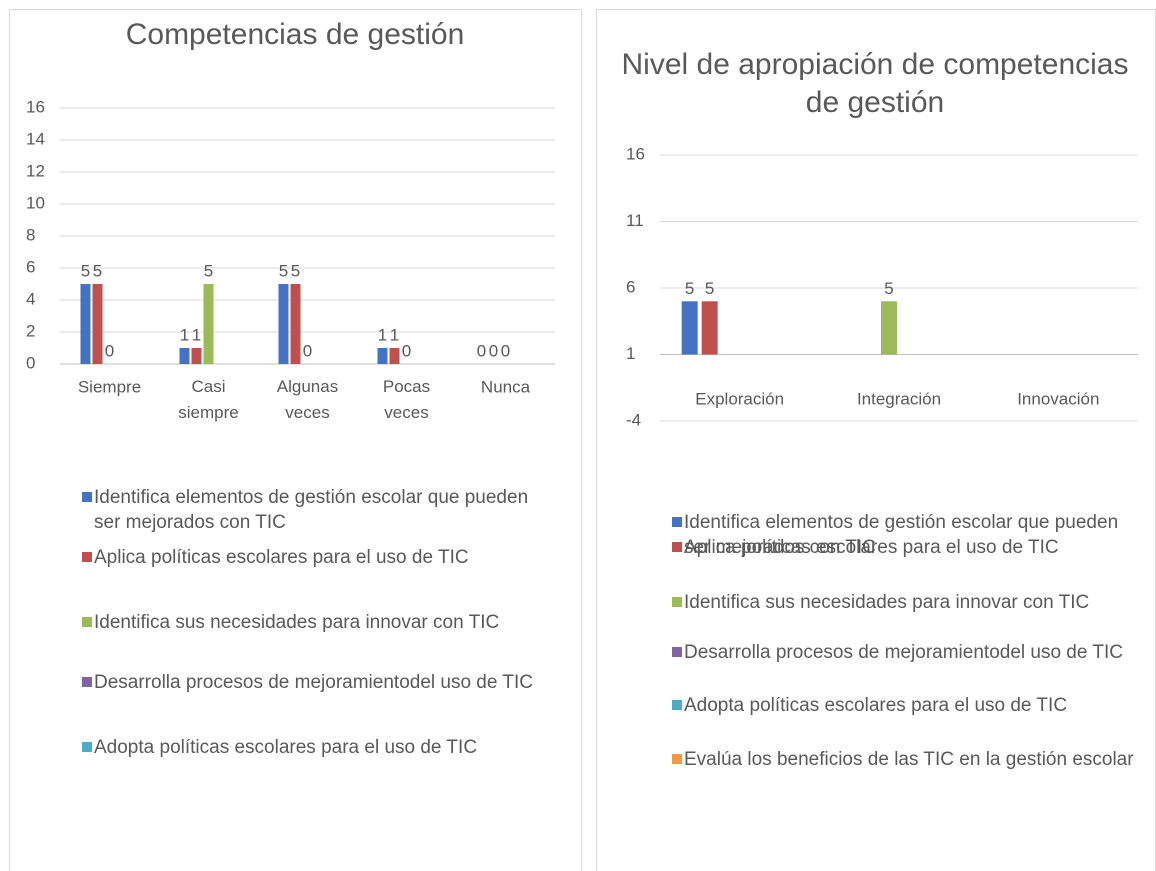 The width and height of the screenshot is (1156, 871). I want to click on y-tick-label: 10, so click(35, 202).